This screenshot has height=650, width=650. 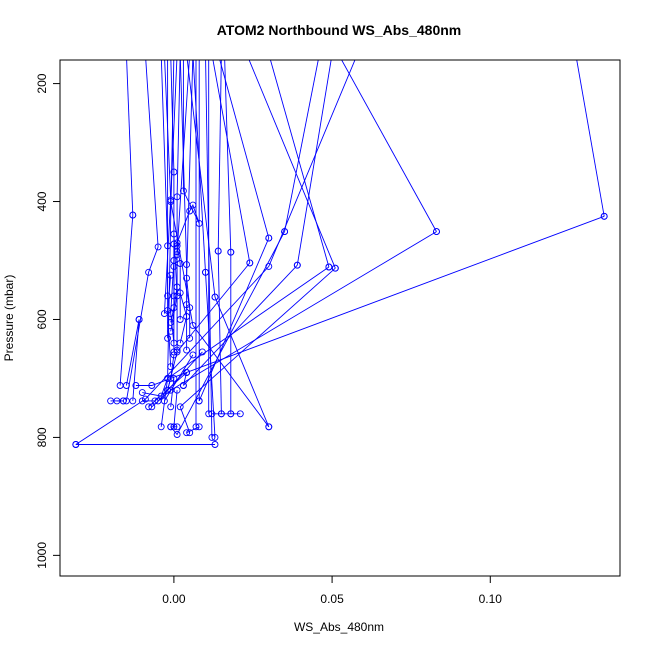 What do you see at coordinates (42, 437) in the screenshot?
I see `y-tick-label: 800` at bounding box center [42, 437].